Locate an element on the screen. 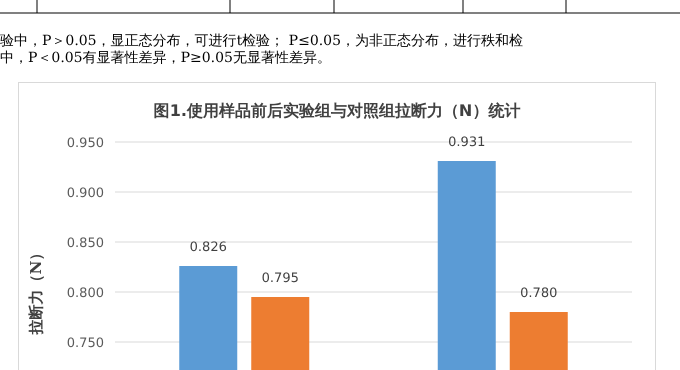 This screenshot has width=680, height=370. data-label: 0.826 is located at coordinates (208, 247).